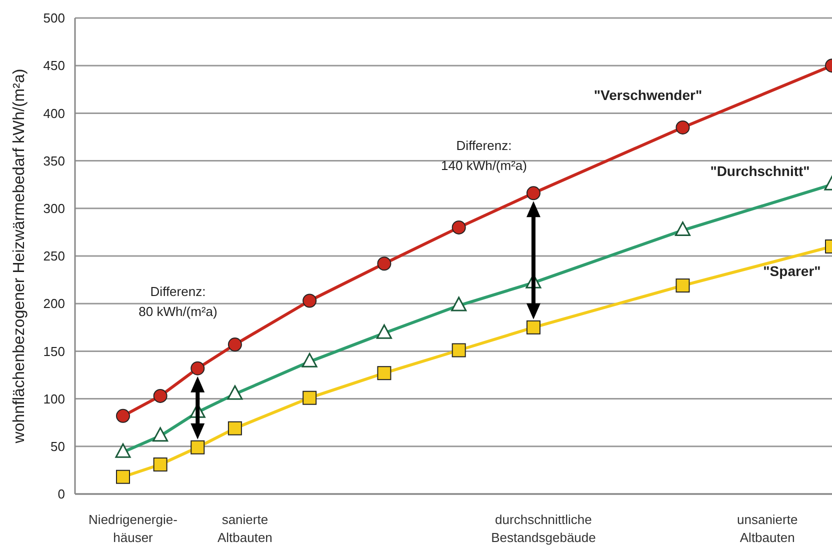 This screenshot has height=551, width=832. I want to click on y-tick-label: 200, so click(54, 304).